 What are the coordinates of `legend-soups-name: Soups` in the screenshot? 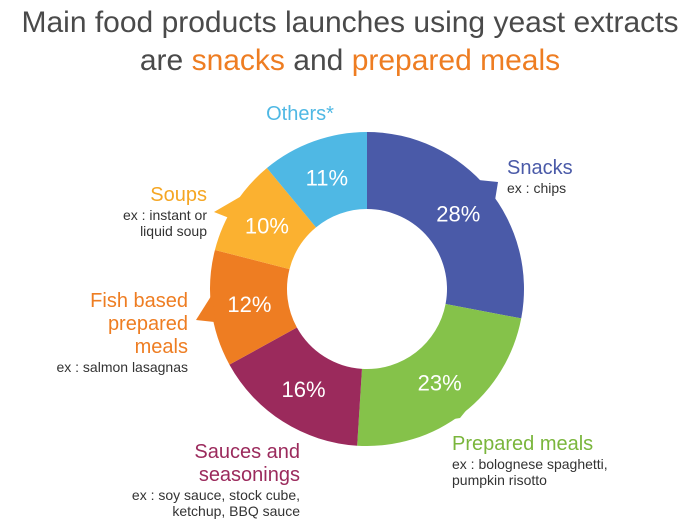 It's located at (178, 195).